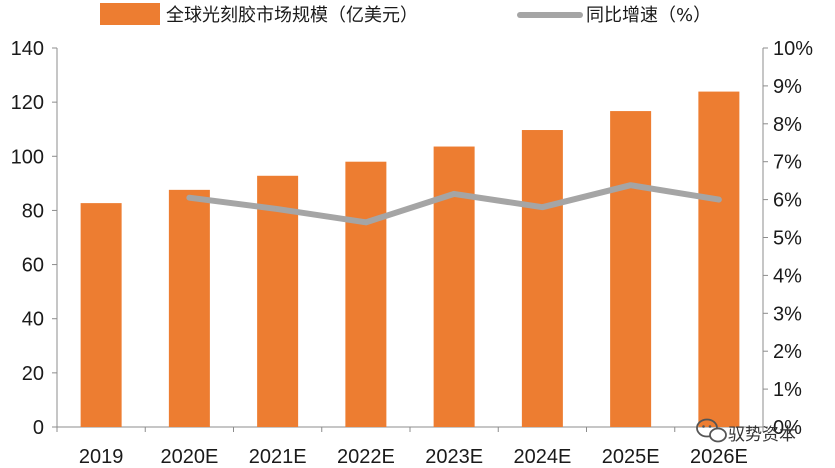  Describe the element at coordinates (189, 457) in the screenshot. I see `x-tick-label: 2020E` at that location.